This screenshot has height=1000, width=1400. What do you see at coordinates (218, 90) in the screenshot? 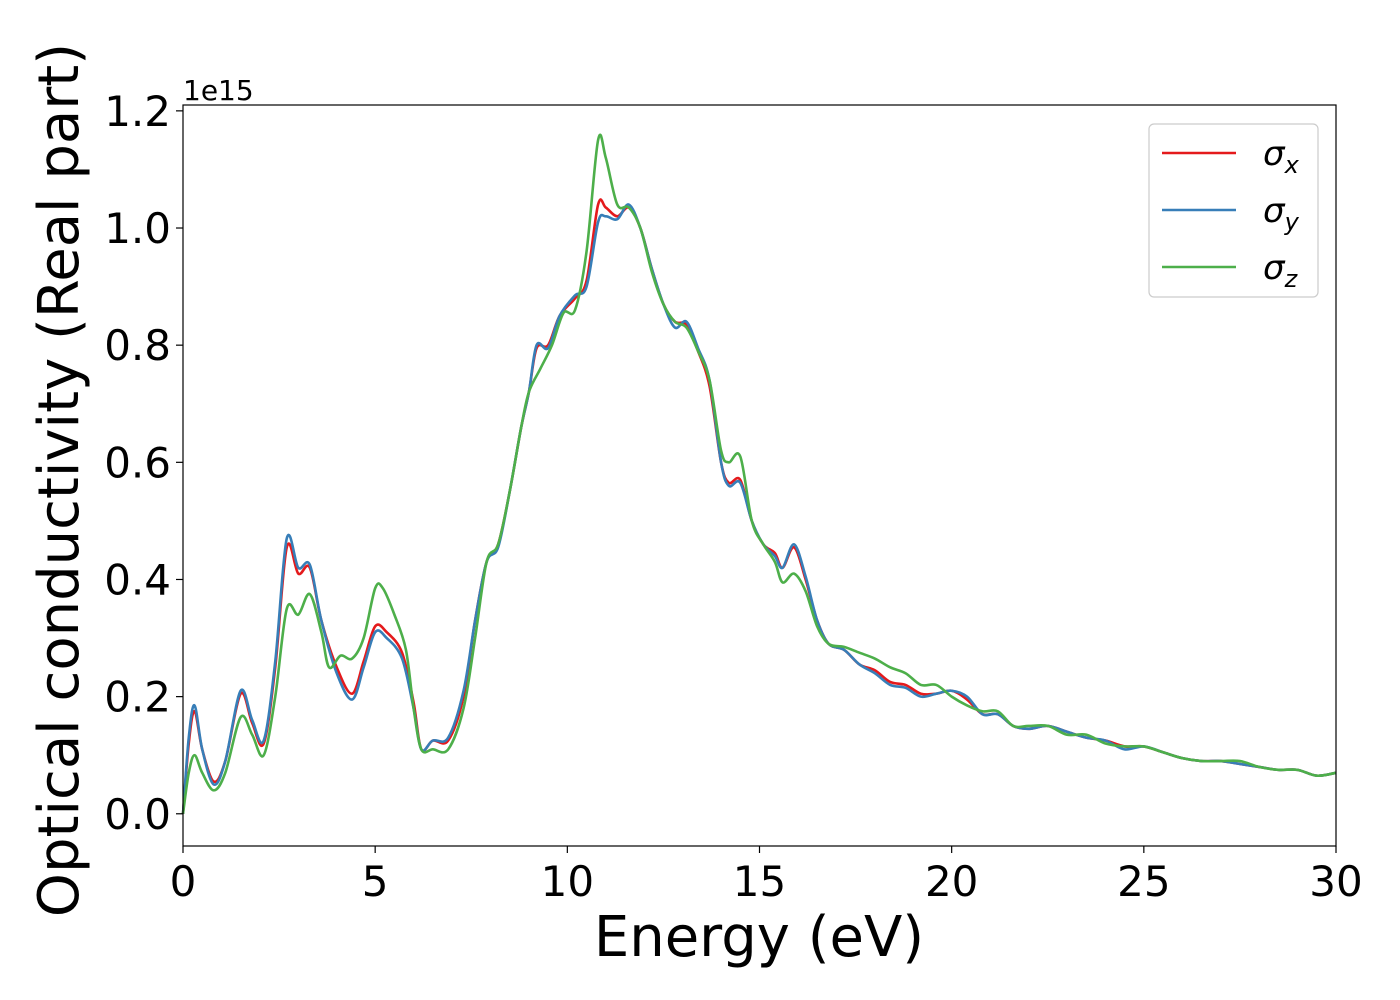
I see `y-offset-label: 1e15` at bounding box center [218, 90].